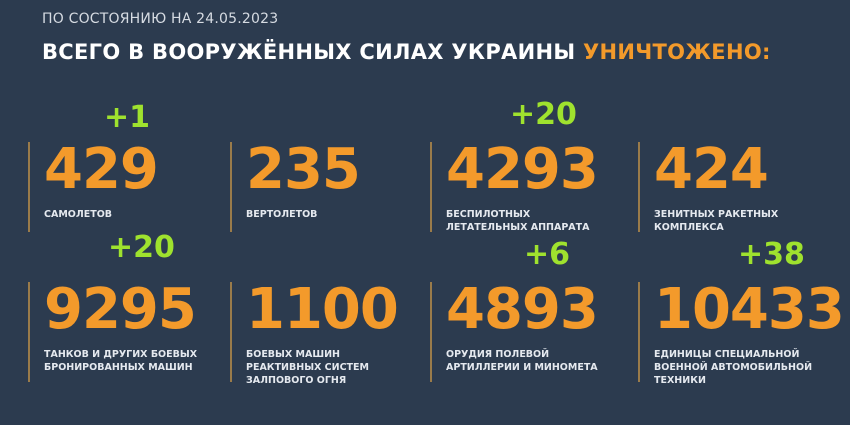  I want to click on stat-label: БЕСПИЛОТНЫХ ЛЕТАТЕЛЬНЫХ АППАРАТА, so click(518, 221).